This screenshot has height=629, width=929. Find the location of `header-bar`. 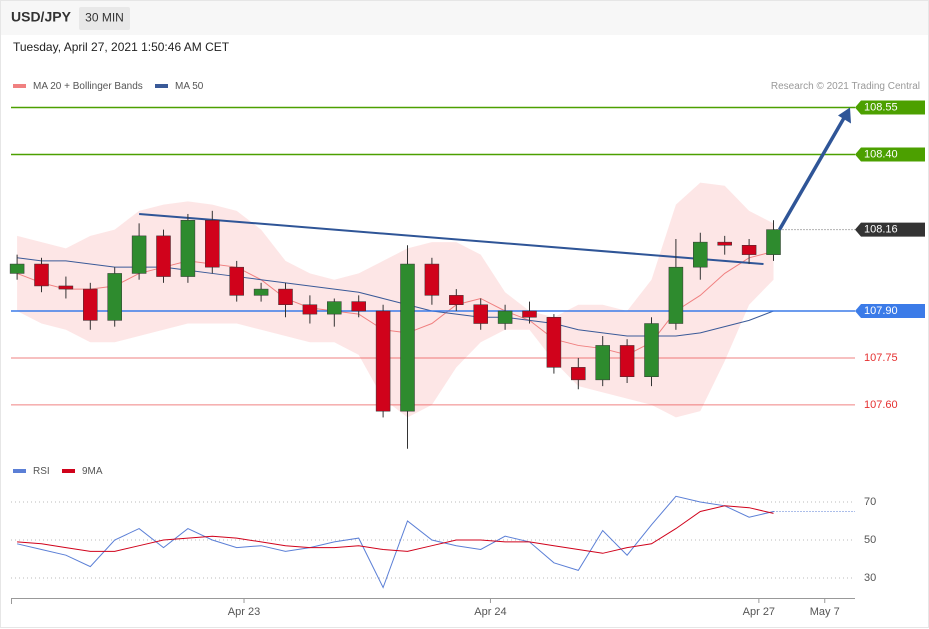

header-bar is located at coordinates (464, 18).